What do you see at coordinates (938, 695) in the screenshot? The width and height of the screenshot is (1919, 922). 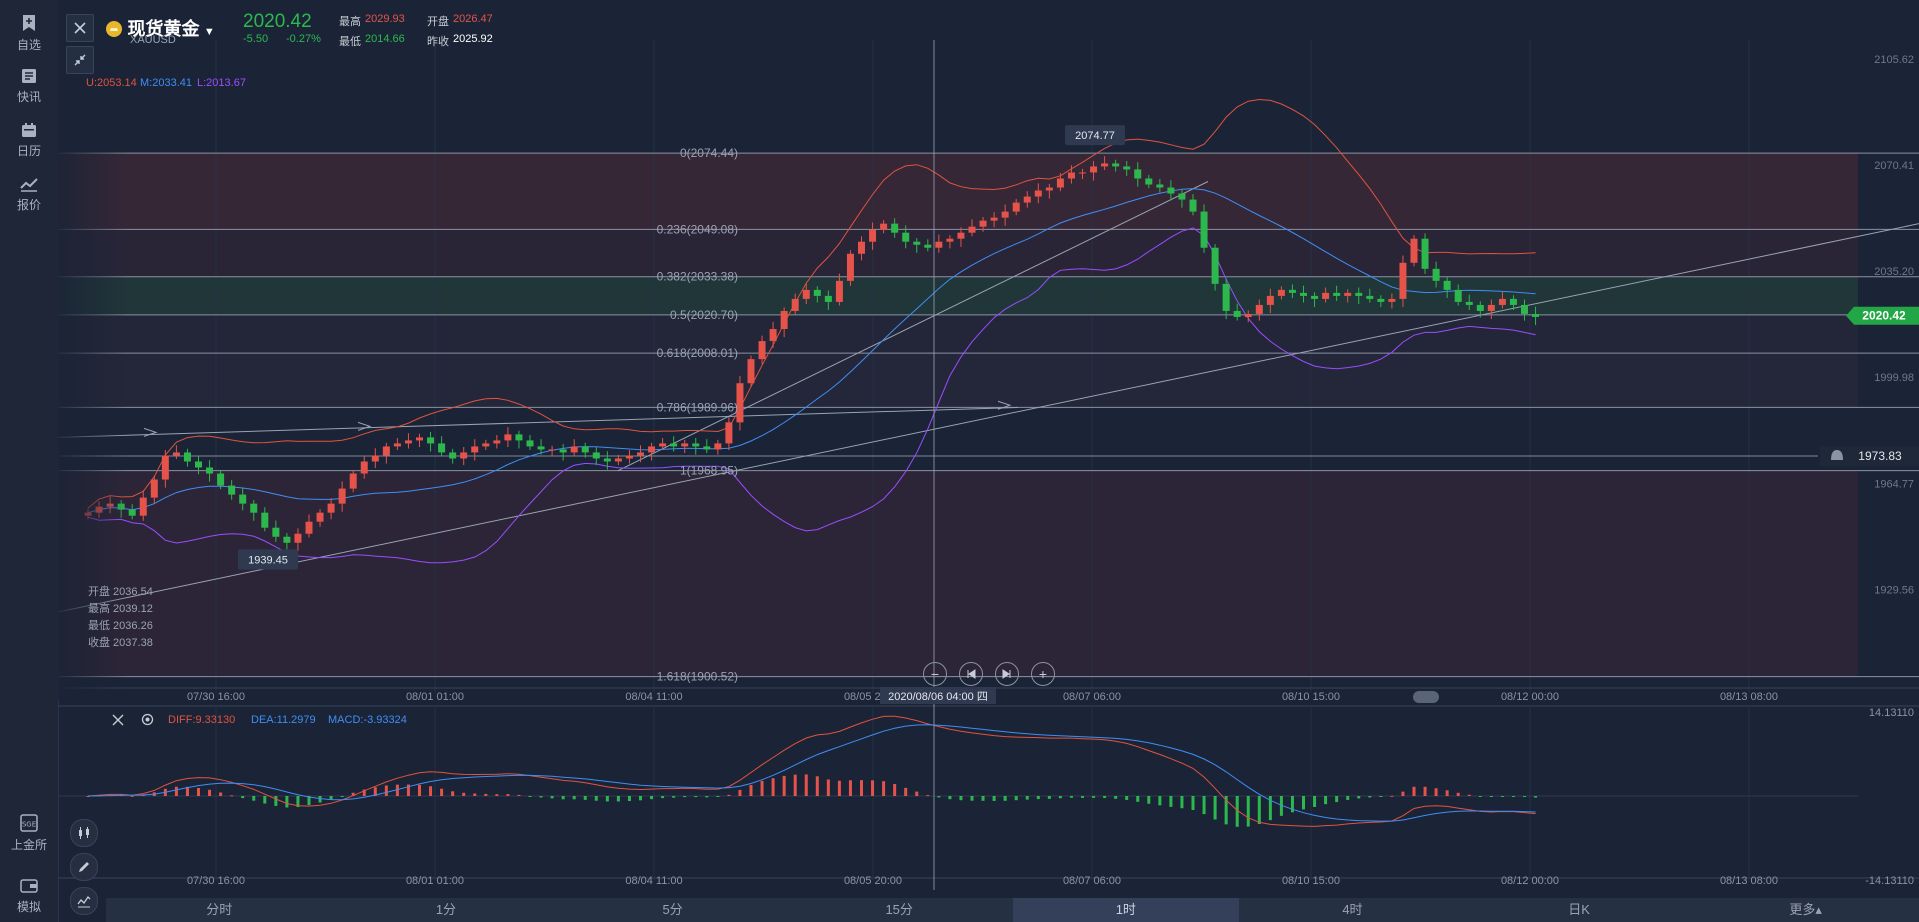 I see `crosshair-label-bg` at bounding box center [938, 695].